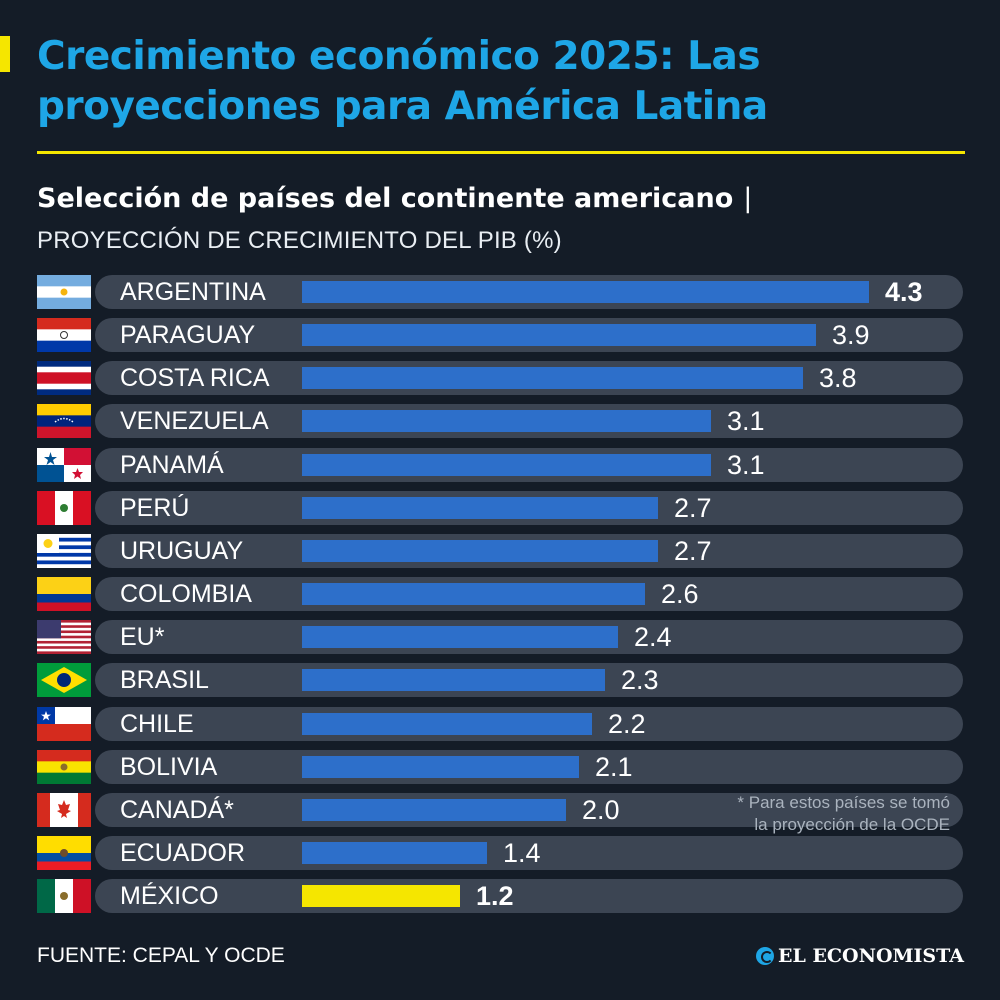  Describe the element at coordinates (64, 637) in the screenshot. I see `usa-flag-icon` at that location.